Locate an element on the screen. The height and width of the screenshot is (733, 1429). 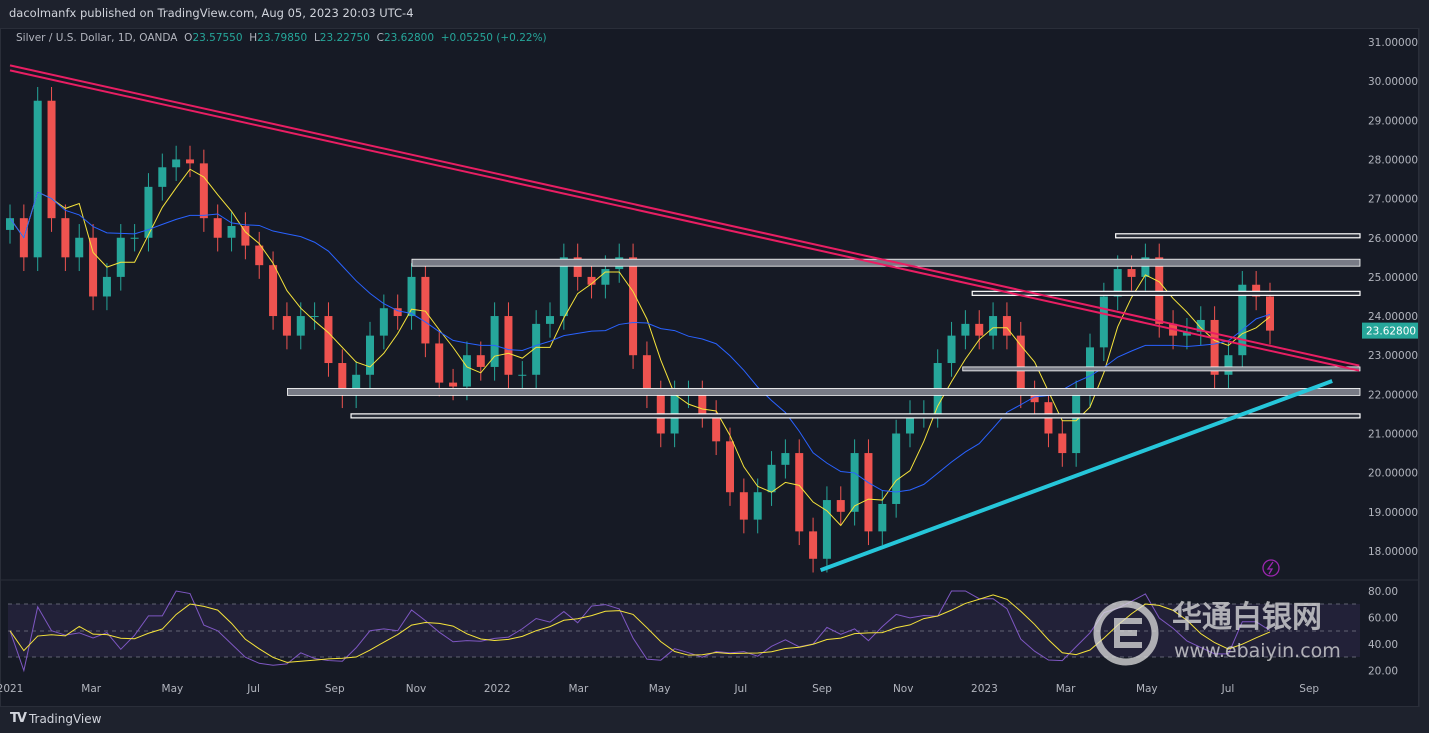
time-tick-label: Nov is located at coordinates (903, 689).